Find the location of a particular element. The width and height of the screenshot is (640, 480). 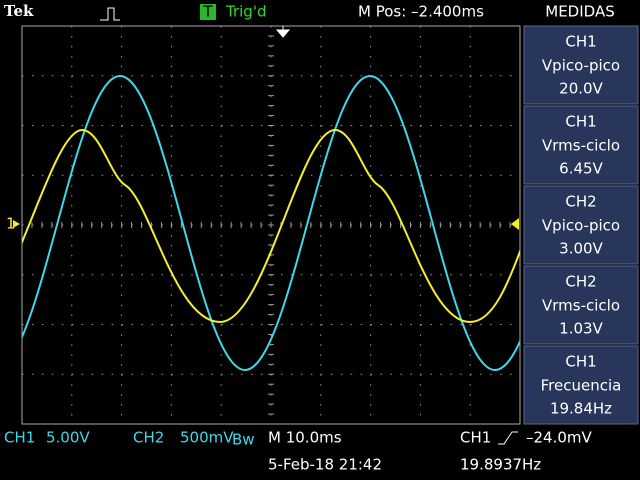

measurement-value: 1.03V is located at coordinates (581, 329).